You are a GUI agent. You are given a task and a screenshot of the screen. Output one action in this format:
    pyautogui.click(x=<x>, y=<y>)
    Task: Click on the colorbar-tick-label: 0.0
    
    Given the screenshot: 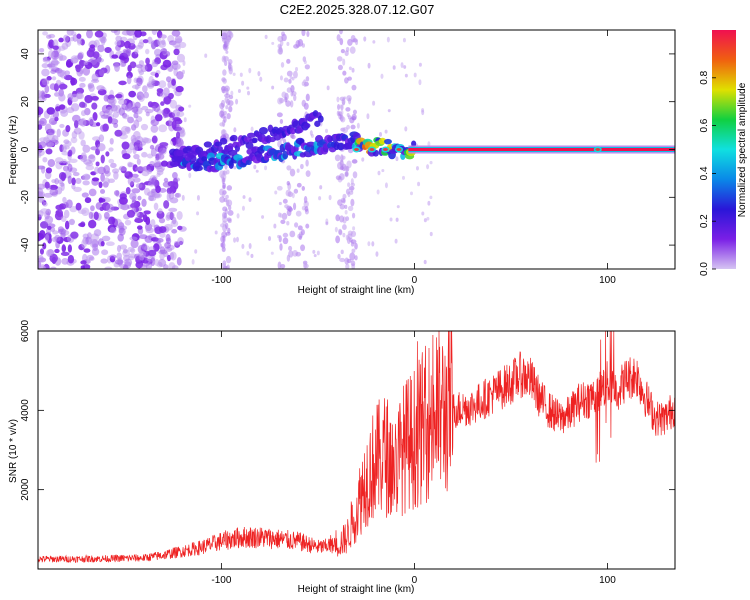 What is the action you would take?
    pyautogui.click(x=704, y=269)
    